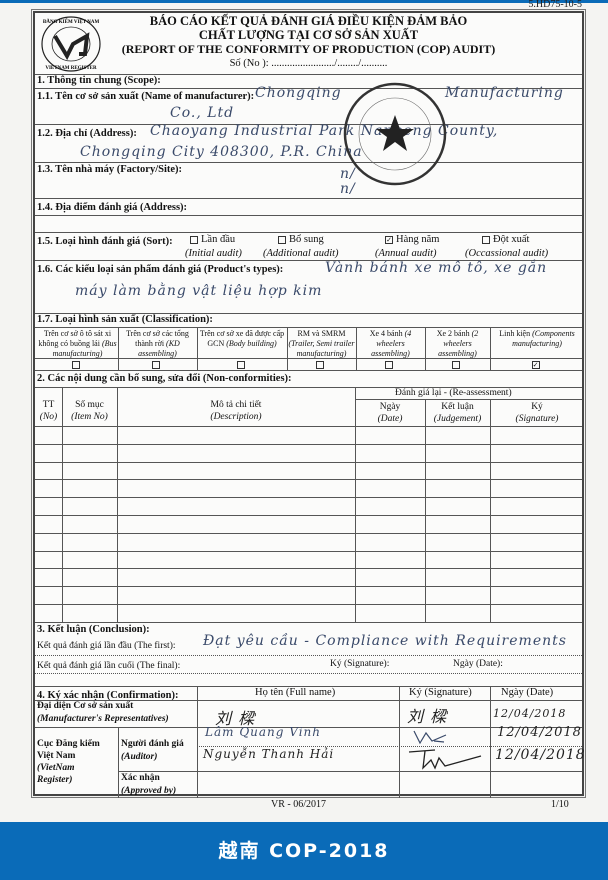  I want to click on checkbox-bus, so click(76, 365).